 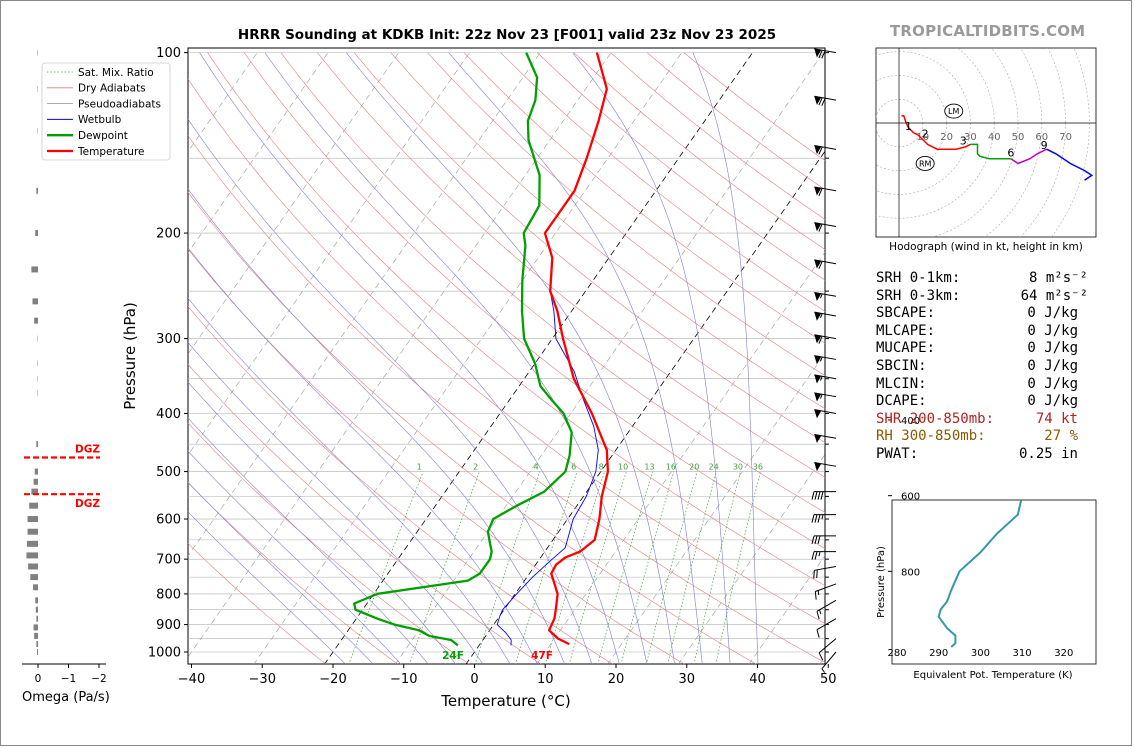 I want to click on y-axis-label: Pressure (hPa), so click(x=130, y=356).